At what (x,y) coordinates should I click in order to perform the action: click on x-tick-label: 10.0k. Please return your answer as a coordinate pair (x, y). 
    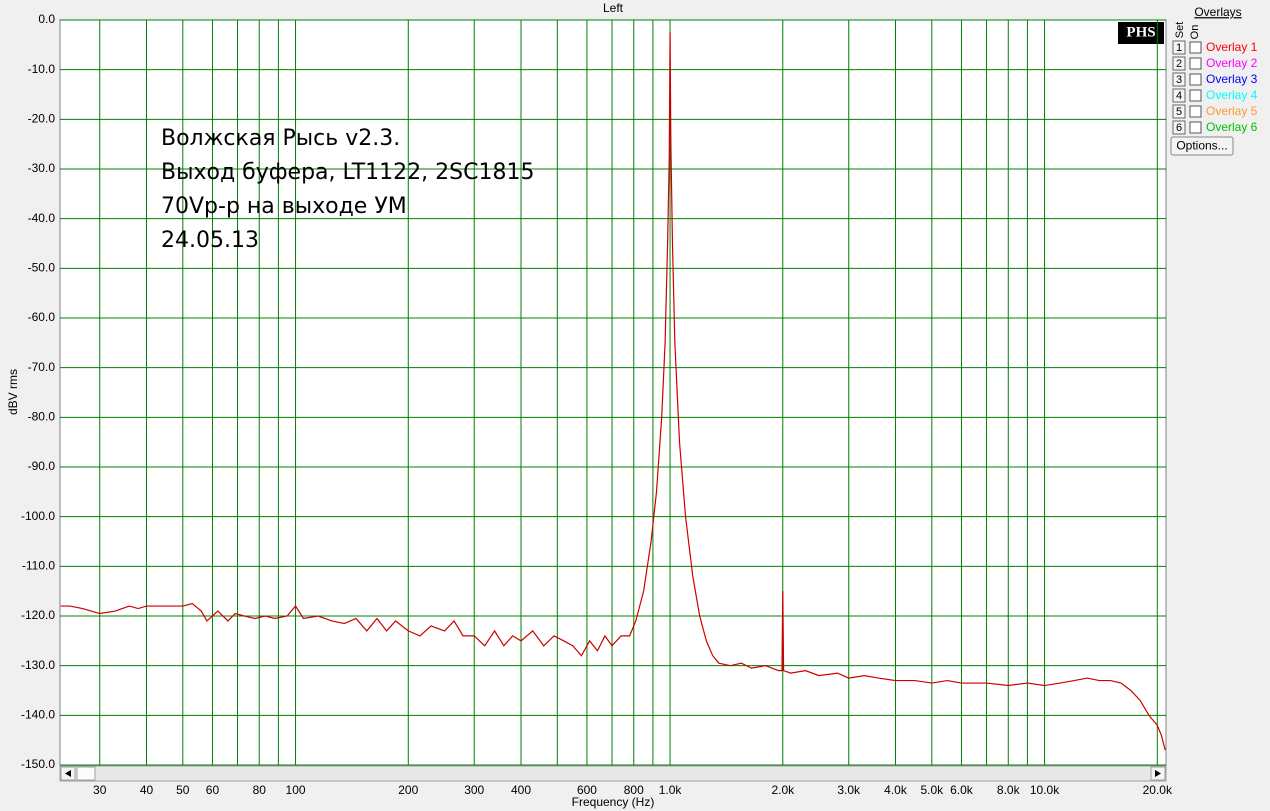
    Looking at the image, I should click on (1045, 790).